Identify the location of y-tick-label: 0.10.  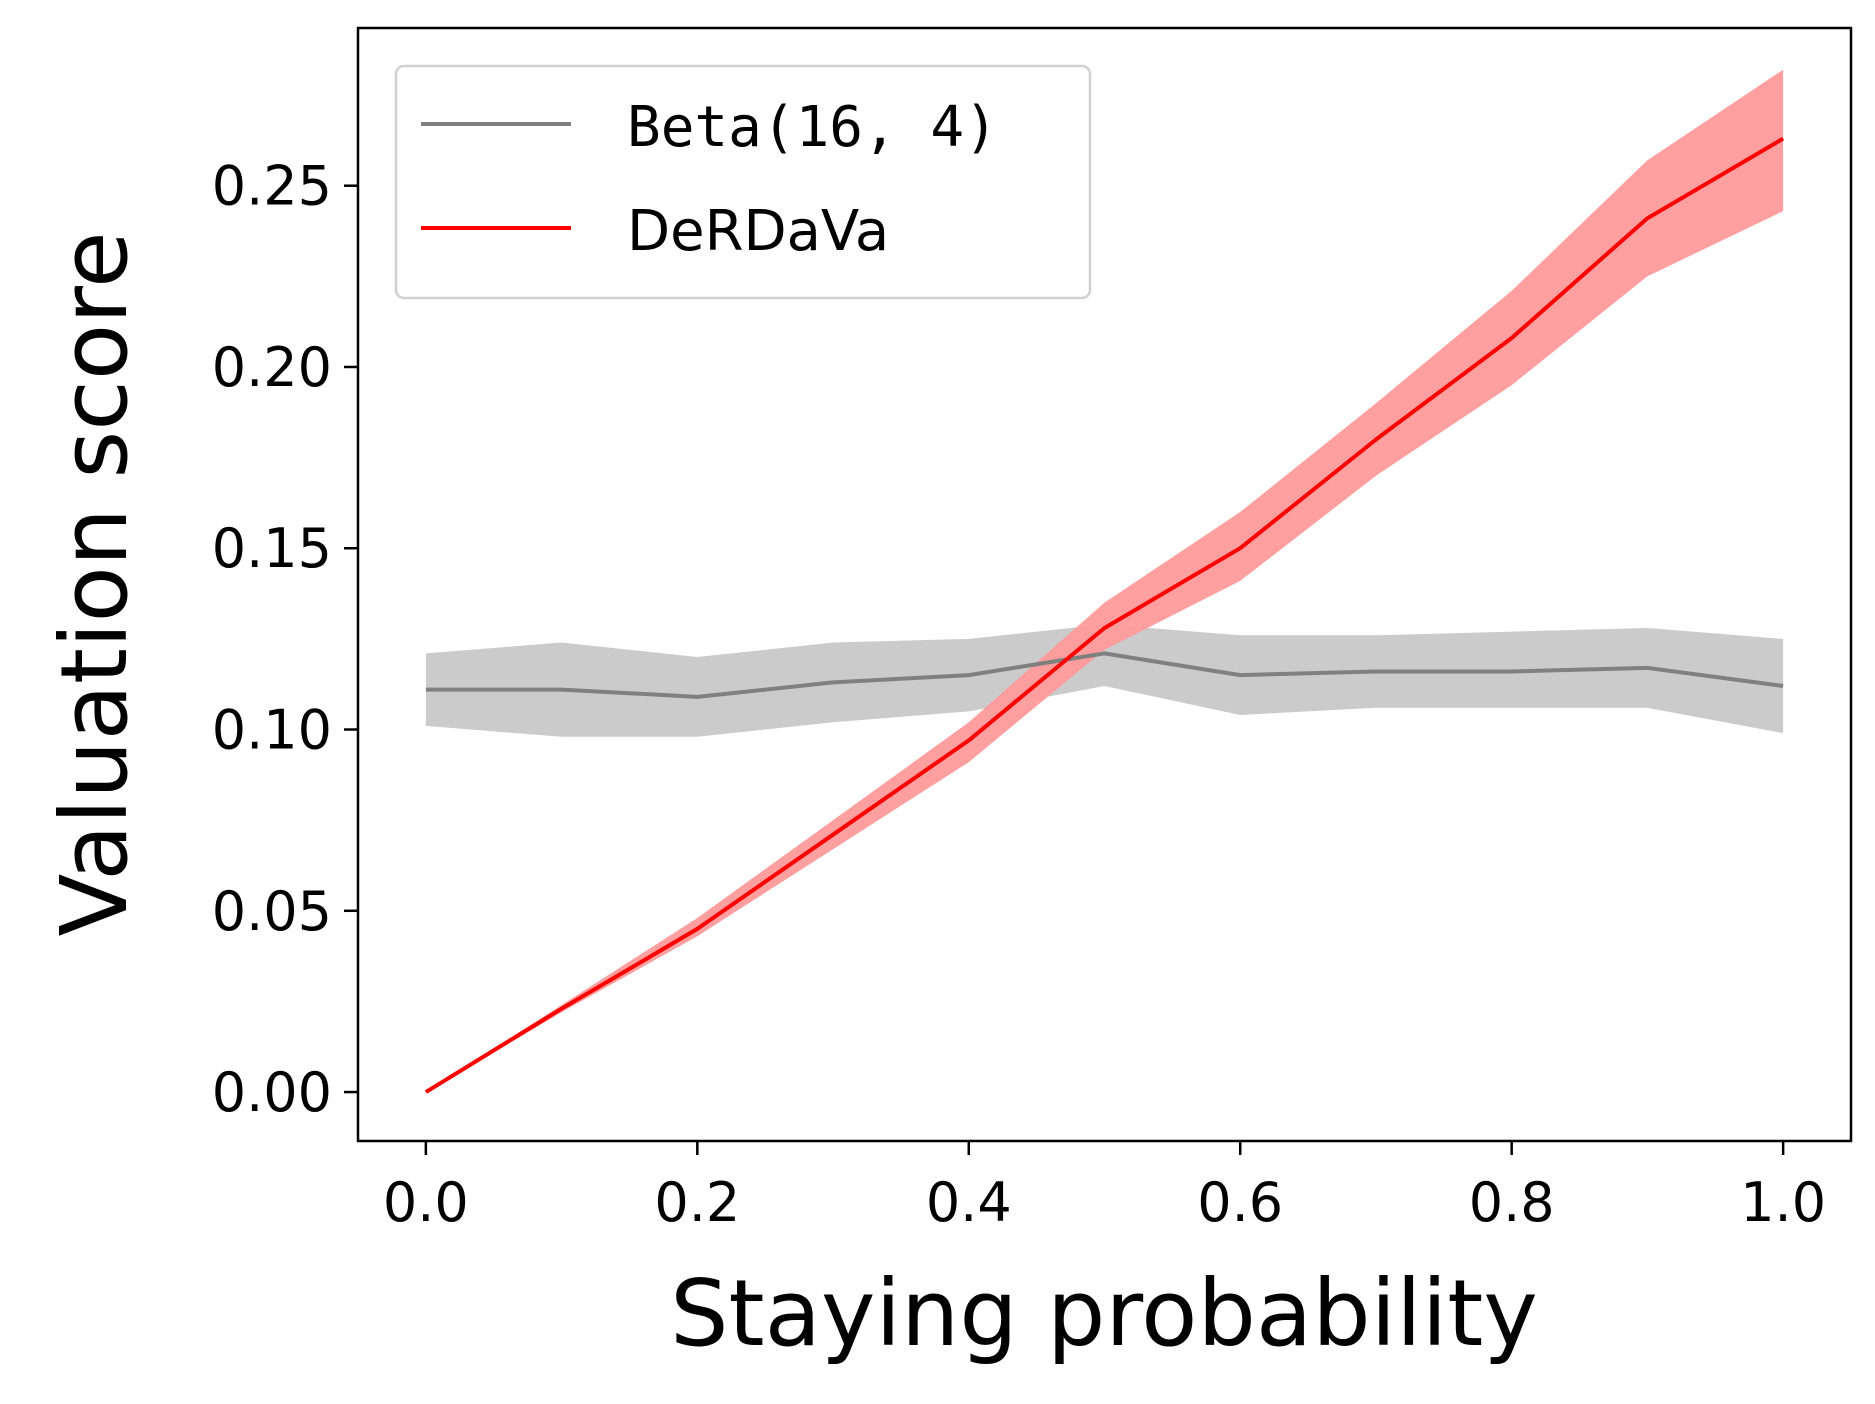
(272, 730).